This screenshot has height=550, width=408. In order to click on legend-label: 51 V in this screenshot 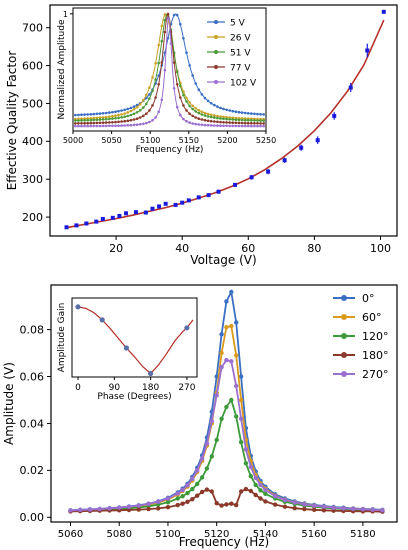, I will do `click(240, 54)`.